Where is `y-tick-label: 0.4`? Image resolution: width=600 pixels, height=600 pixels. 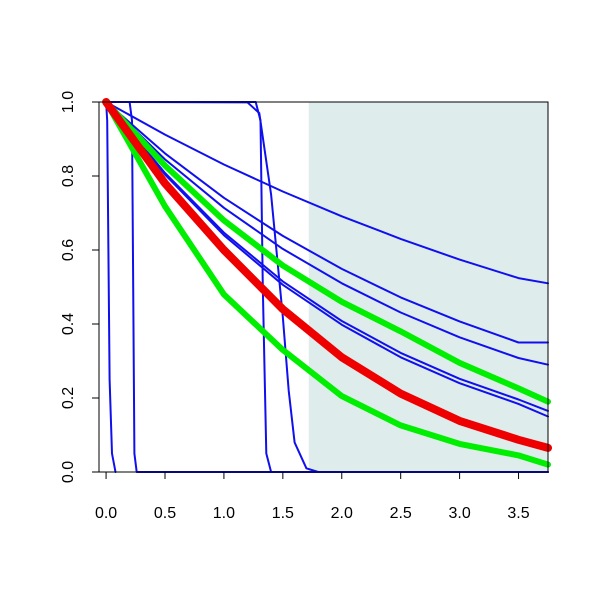 y-tick-label: 0.4 is located at coordinates (68, 324).